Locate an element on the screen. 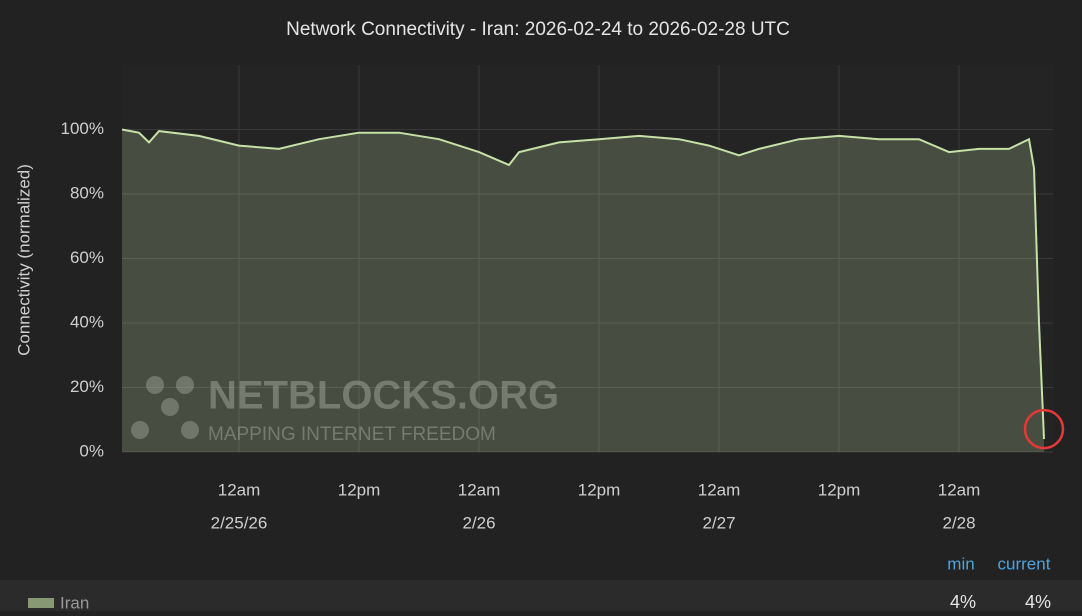 This screenshot has width=1082, height=616. x-tick-date: 2/25/26 is located at coordinates (239, 522).